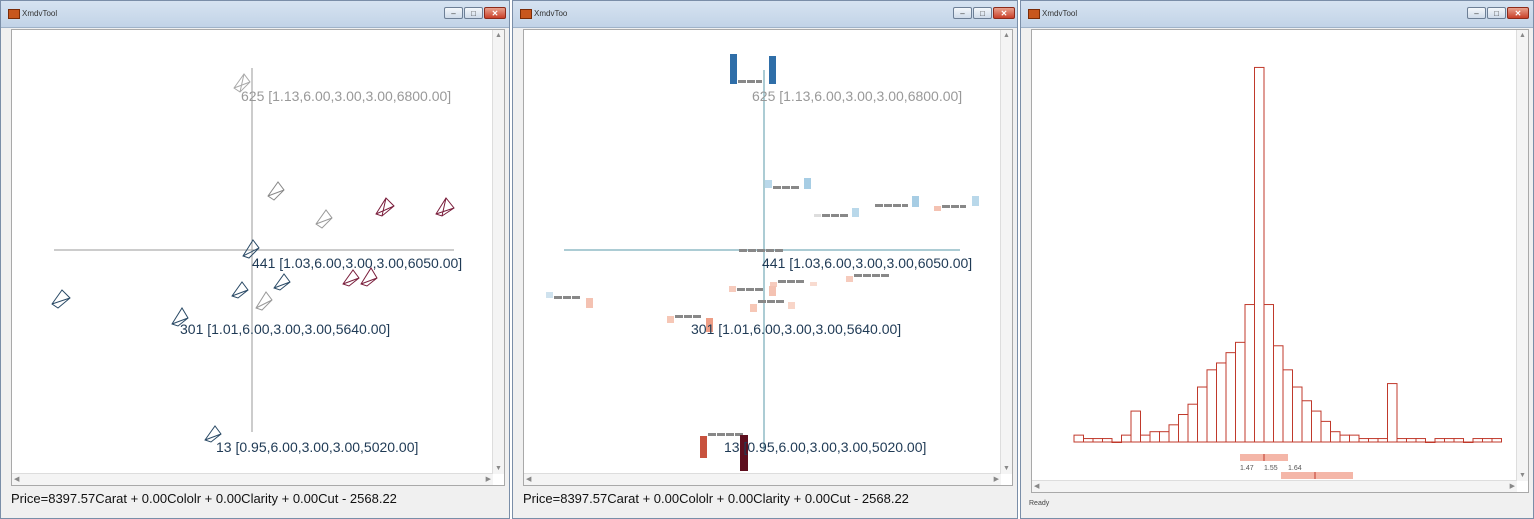  I want to click on bar-glyph-h, so click(772, 306).